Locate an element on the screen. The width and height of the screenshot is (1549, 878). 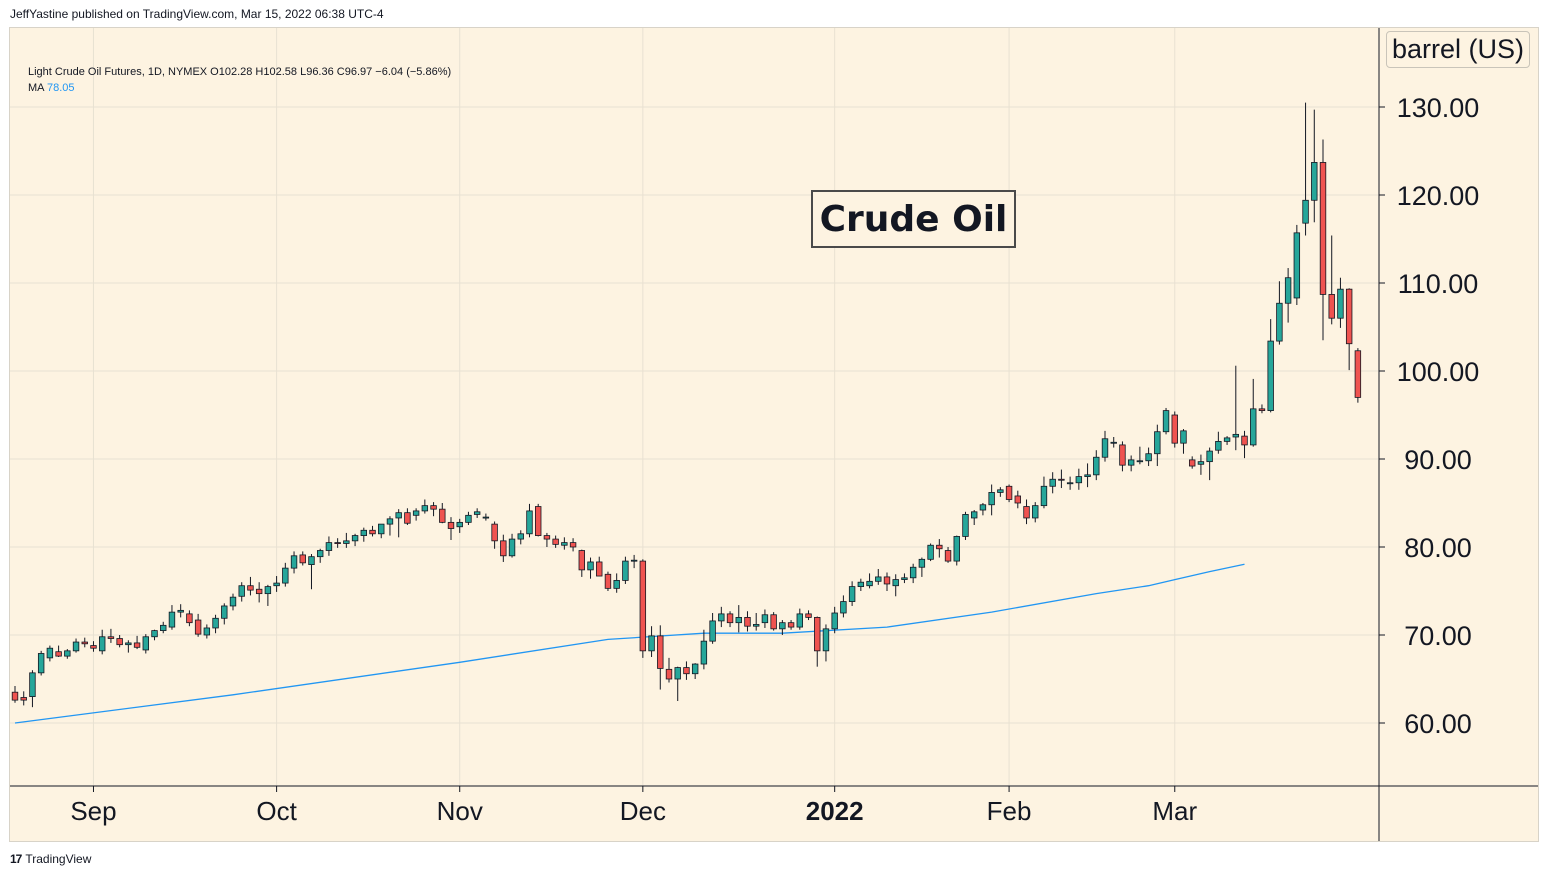
tradingview-footer: 17 TradingView is located at coordinates (50, 859).